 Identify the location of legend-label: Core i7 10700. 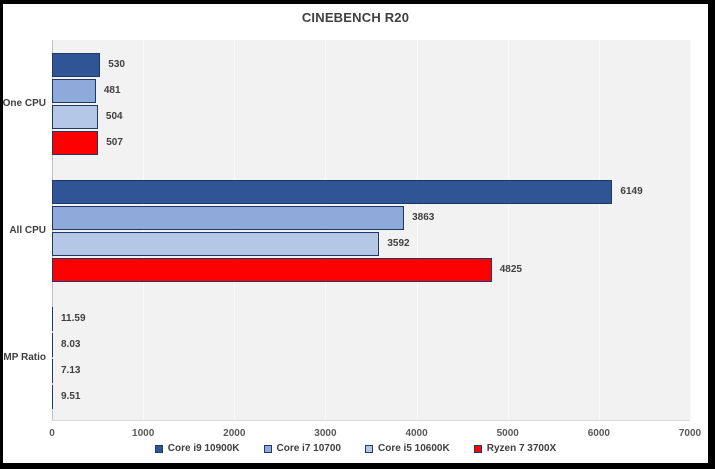
(309, 448).